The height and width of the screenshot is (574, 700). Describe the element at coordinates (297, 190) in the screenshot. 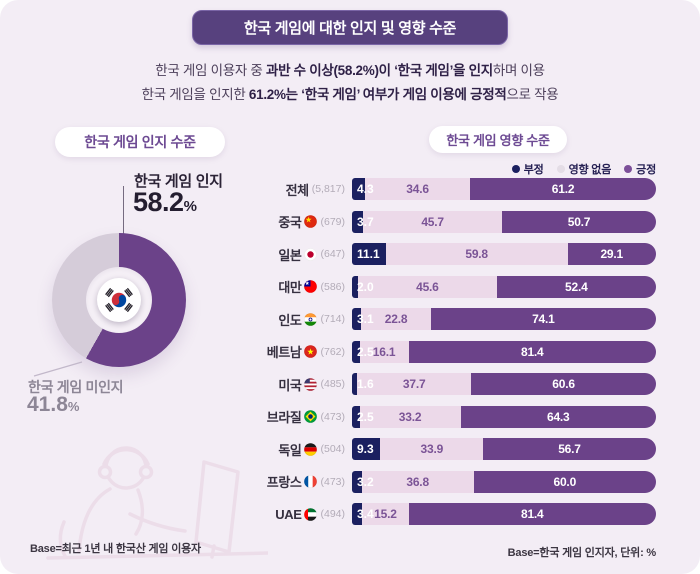

I see `country-name: 전체` at that location.